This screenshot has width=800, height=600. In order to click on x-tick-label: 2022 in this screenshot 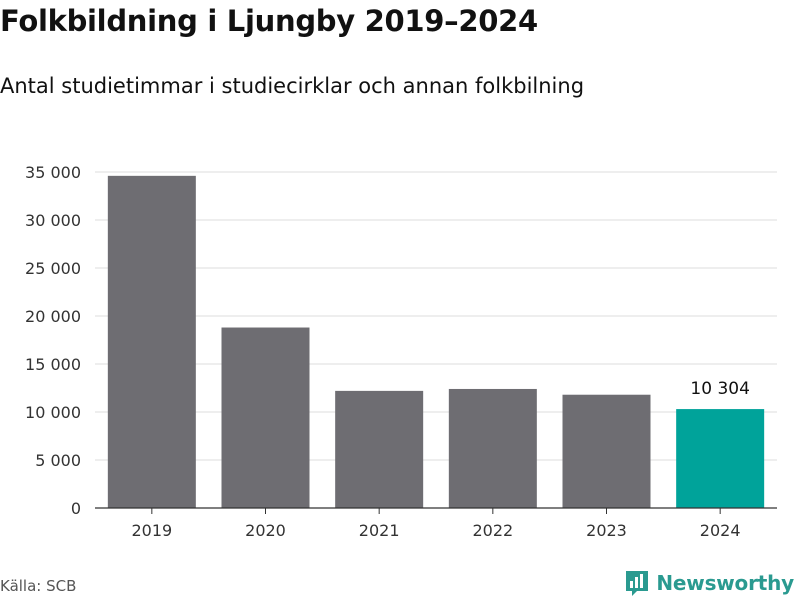, I will do `click(492, 530)`.